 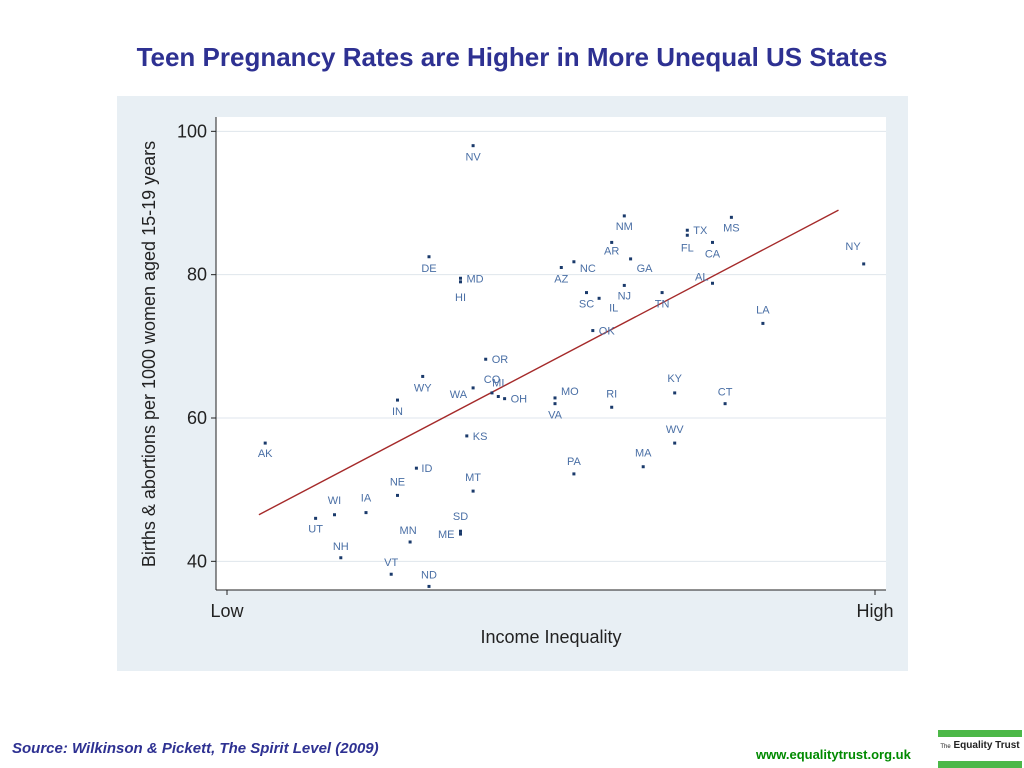 I want to click on point-label: NM, so click(x=624, y=227).